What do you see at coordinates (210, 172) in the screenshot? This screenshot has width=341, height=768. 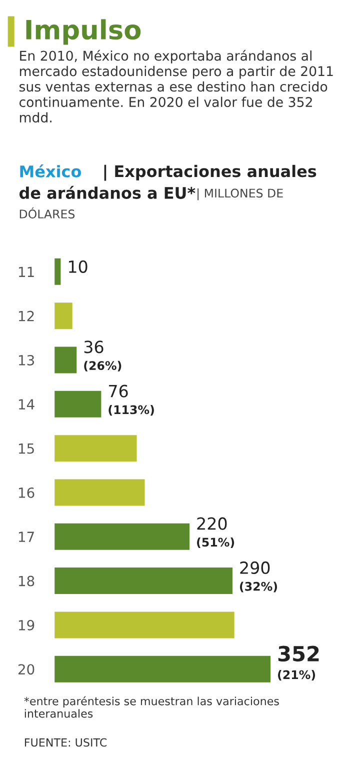 I see `text: | Exportaciones anuales` at bounding box center [210, 172].